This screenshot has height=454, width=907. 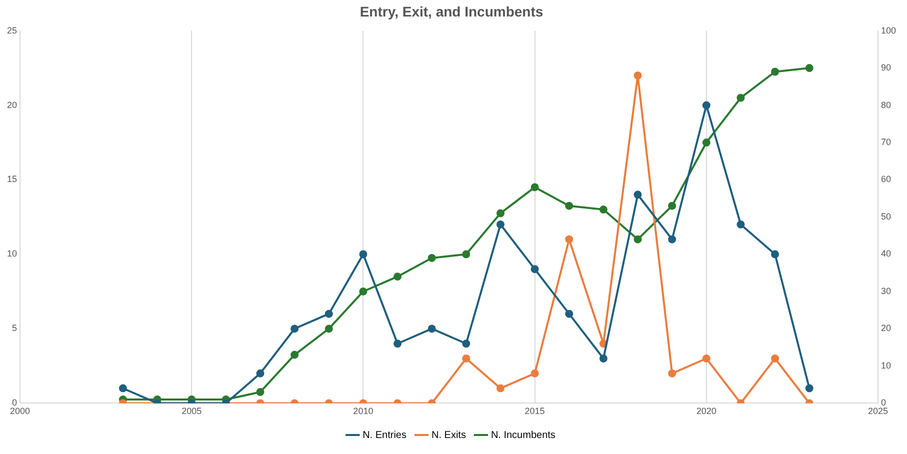 What do you see at coordinates (883, 403) in the screenshot?
I see `y2-tick-label: 0` at bounding box center [883, 403].